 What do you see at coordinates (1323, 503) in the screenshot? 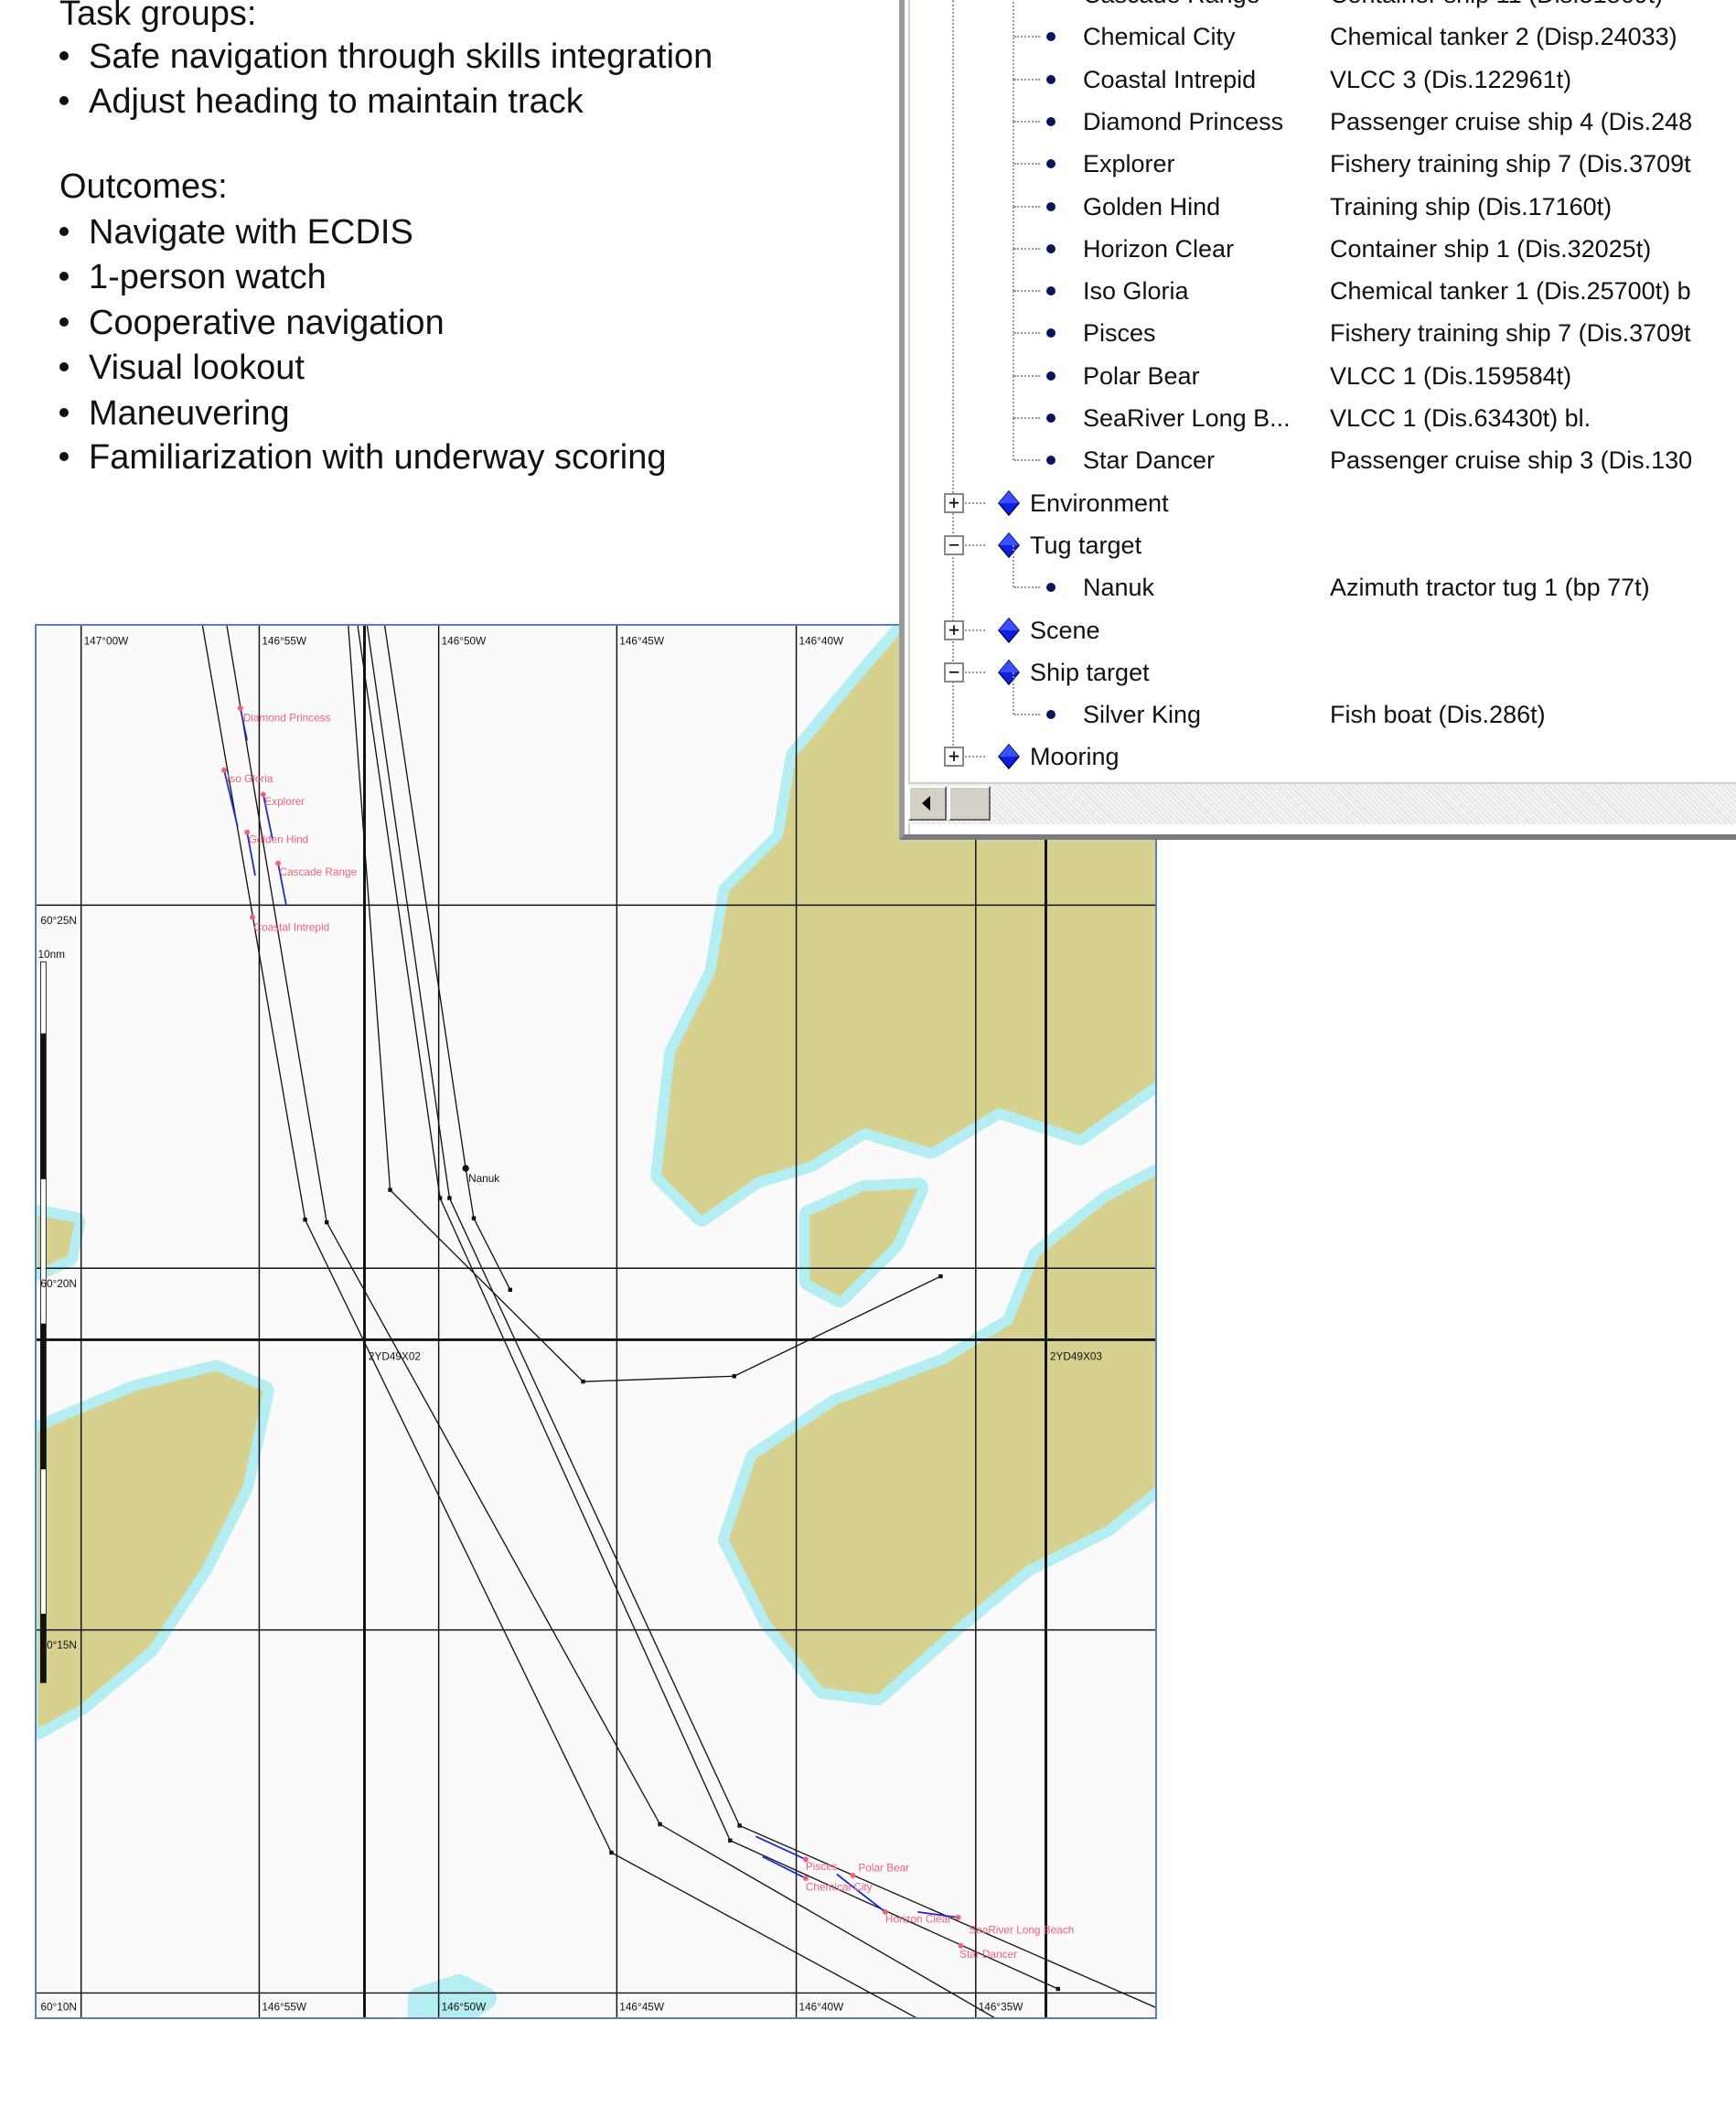
I see `tree-group-environment: + Environment` at bounding box center [1323, 503].